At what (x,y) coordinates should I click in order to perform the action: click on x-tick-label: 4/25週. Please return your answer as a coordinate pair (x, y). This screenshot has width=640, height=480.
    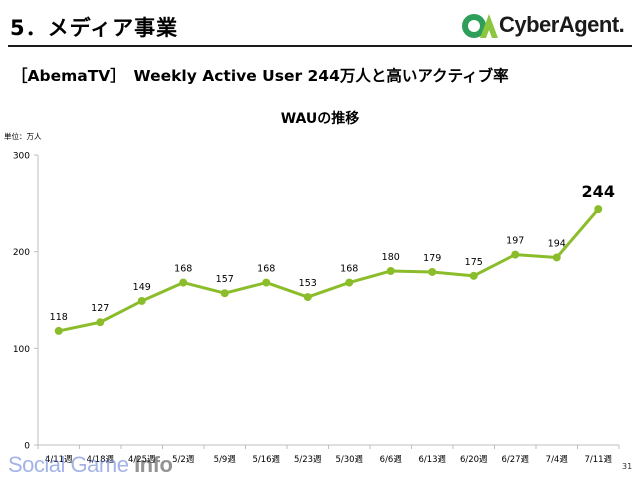
    Looking at the image, I should click on (142, 460).